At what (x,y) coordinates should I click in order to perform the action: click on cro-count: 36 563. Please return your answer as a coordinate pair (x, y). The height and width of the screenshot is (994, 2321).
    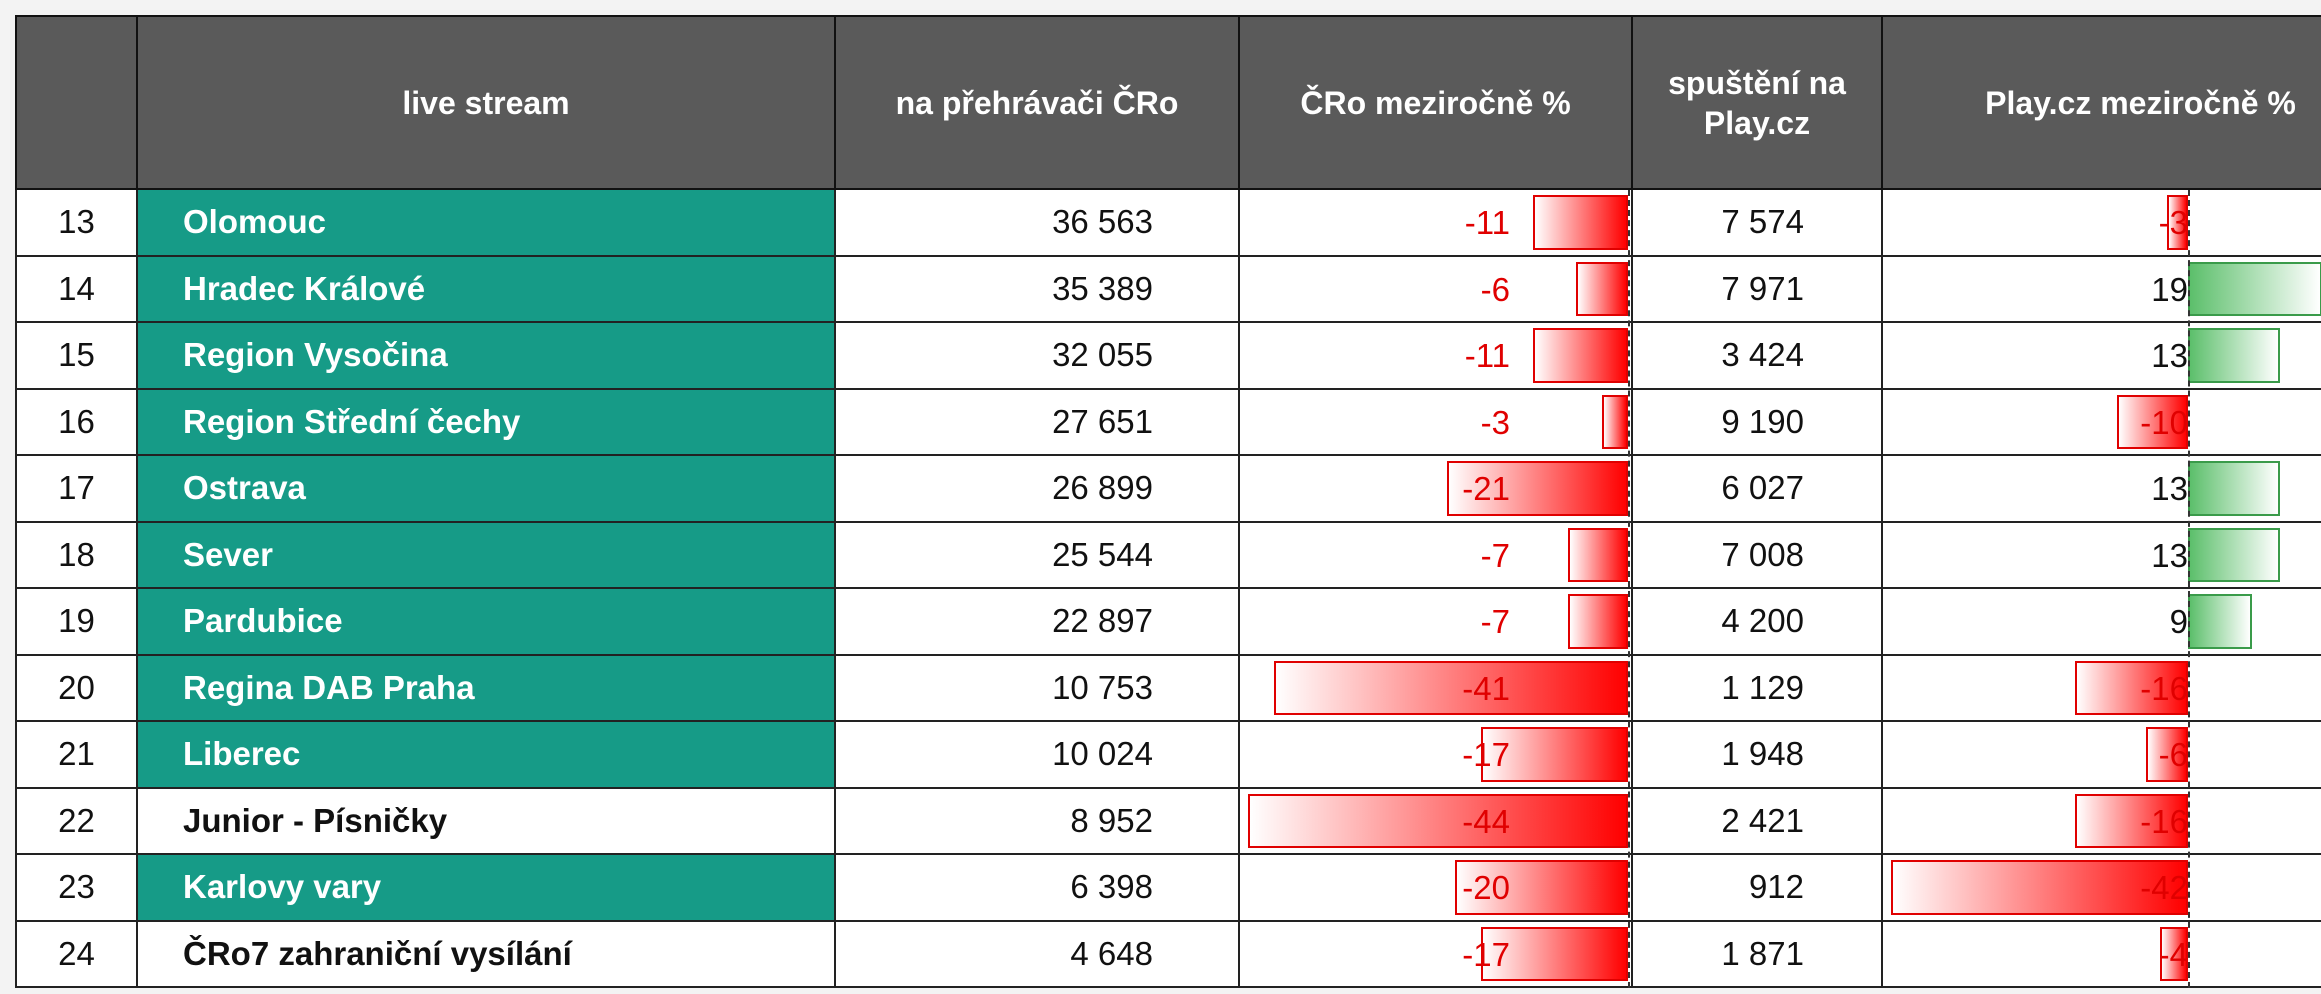
    Looking at the image, I should click on (1038, 223).